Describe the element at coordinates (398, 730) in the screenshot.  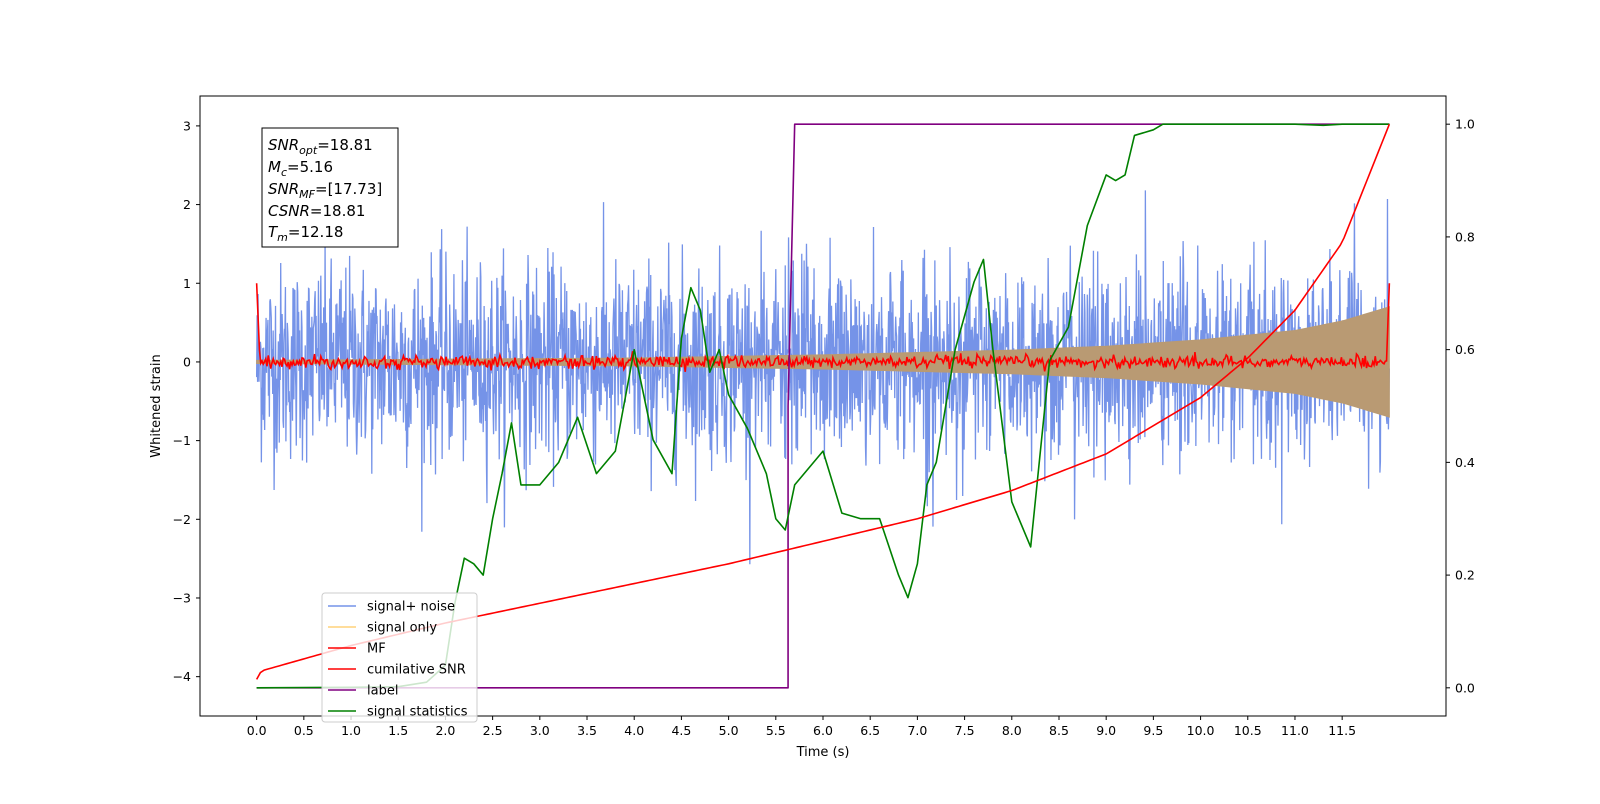
I see `x-tick-label: 1.5` at that location.